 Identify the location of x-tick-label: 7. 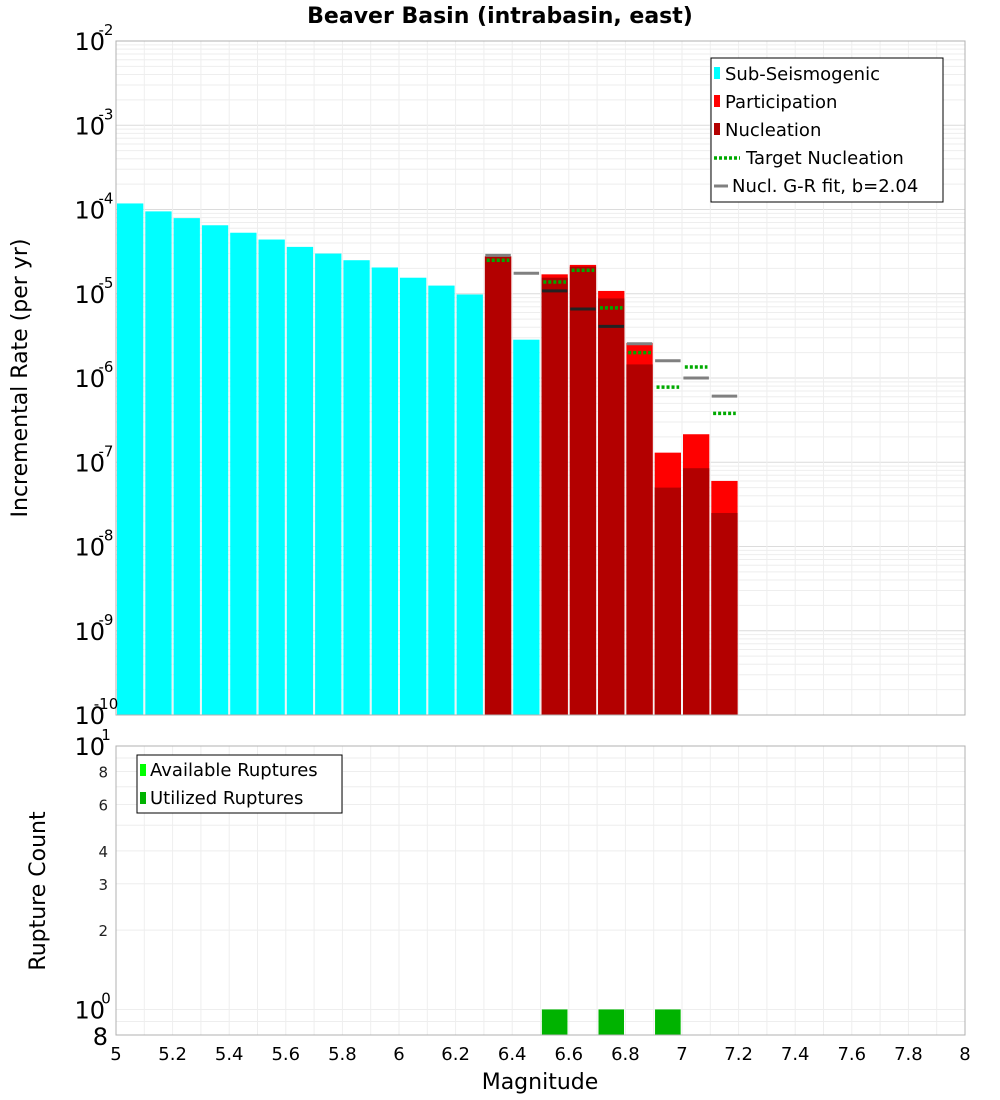
(681, 1054).